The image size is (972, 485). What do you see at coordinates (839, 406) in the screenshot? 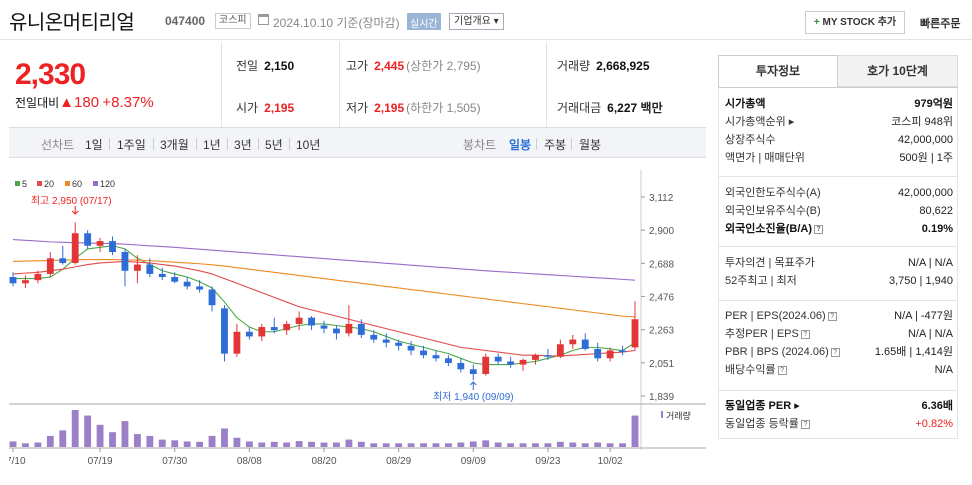
I see `info-row: 동일업종 PER ▸ 6.36배` at bounding box center [839, 406].